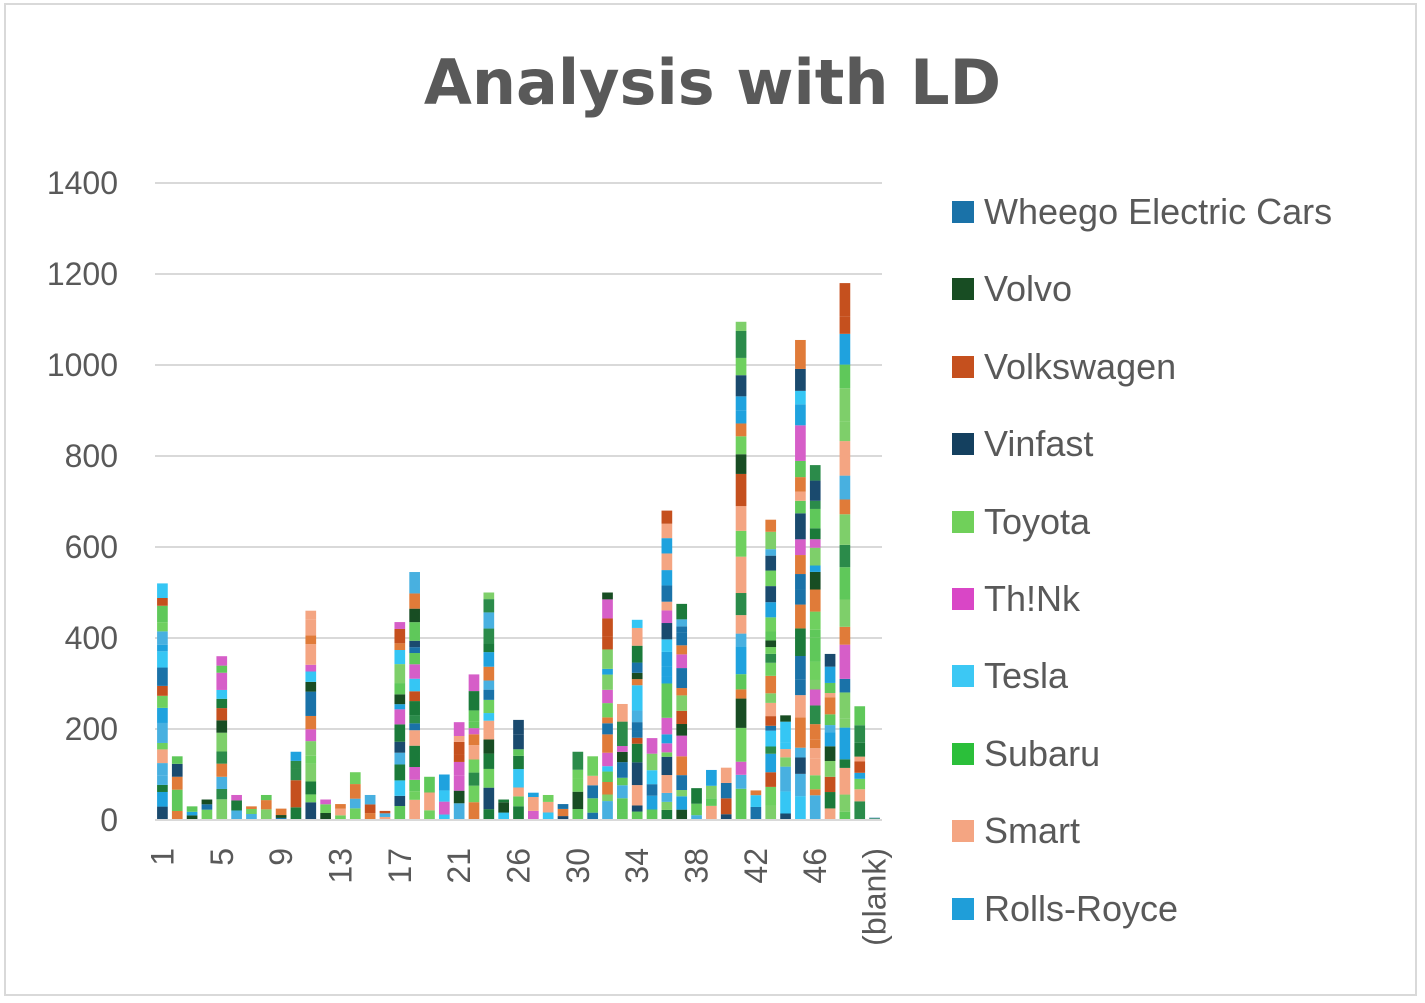  I want to click on y-tick-label: 1400, so click(82, 183).